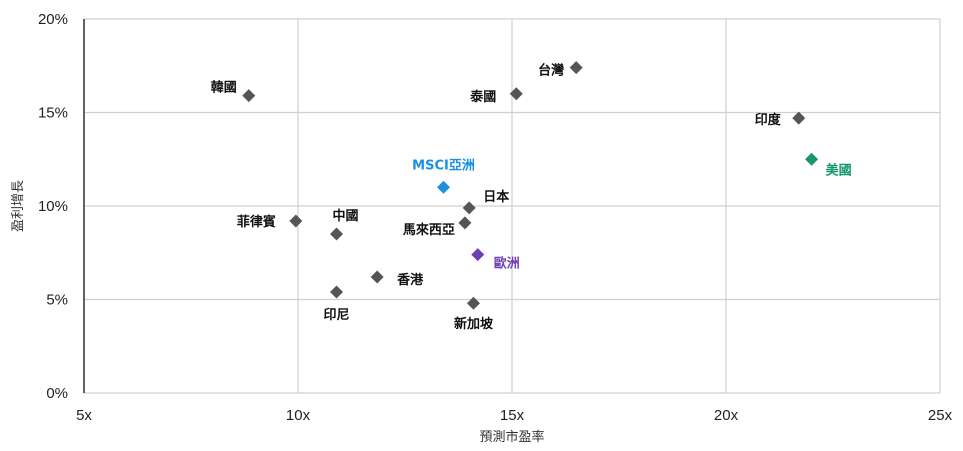  What do you see at coordinates (507, 264) in the screenshot?
I see `point-label: 歐洲` at bounding box center [507, 264].